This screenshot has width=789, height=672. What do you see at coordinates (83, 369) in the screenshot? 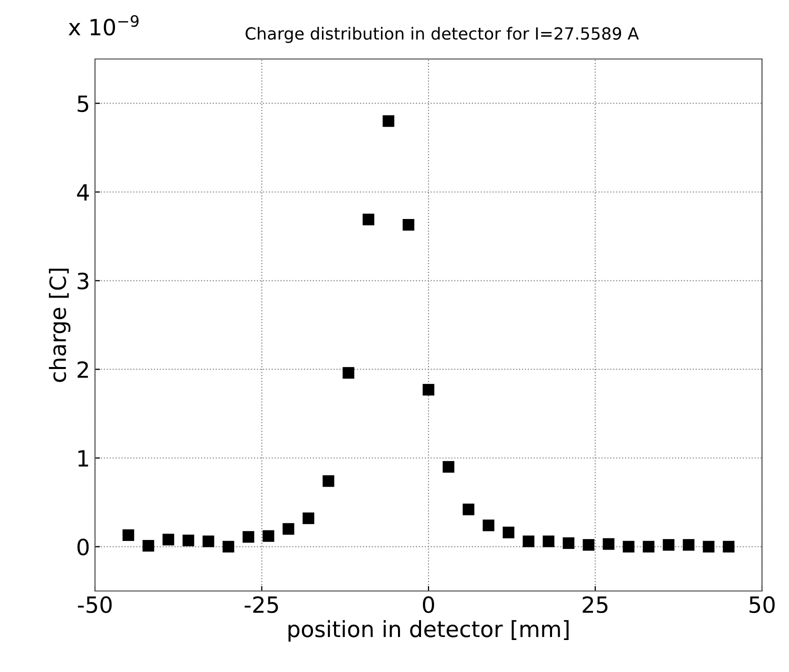
I see `y-tick-label: 2` at bounding box center [83, 369].